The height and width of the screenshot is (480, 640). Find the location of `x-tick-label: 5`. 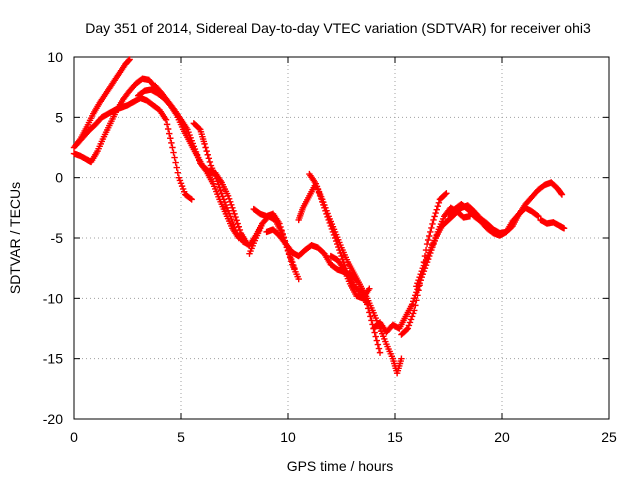

x-tick-label: 5 is located at coordinates (181, 437).